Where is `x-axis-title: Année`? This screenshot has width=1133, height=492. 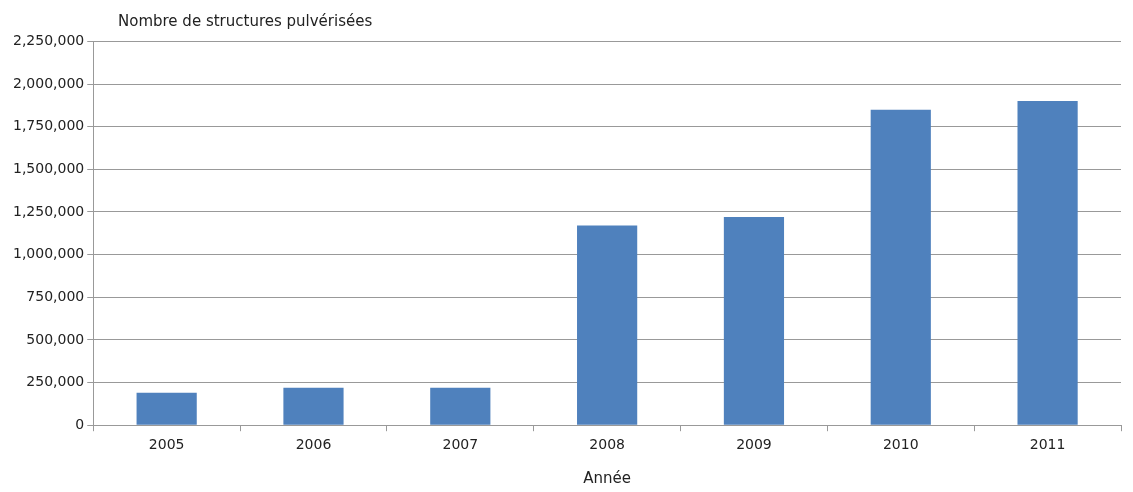
x-axis-title: Année is located at coordinates (607, 477).